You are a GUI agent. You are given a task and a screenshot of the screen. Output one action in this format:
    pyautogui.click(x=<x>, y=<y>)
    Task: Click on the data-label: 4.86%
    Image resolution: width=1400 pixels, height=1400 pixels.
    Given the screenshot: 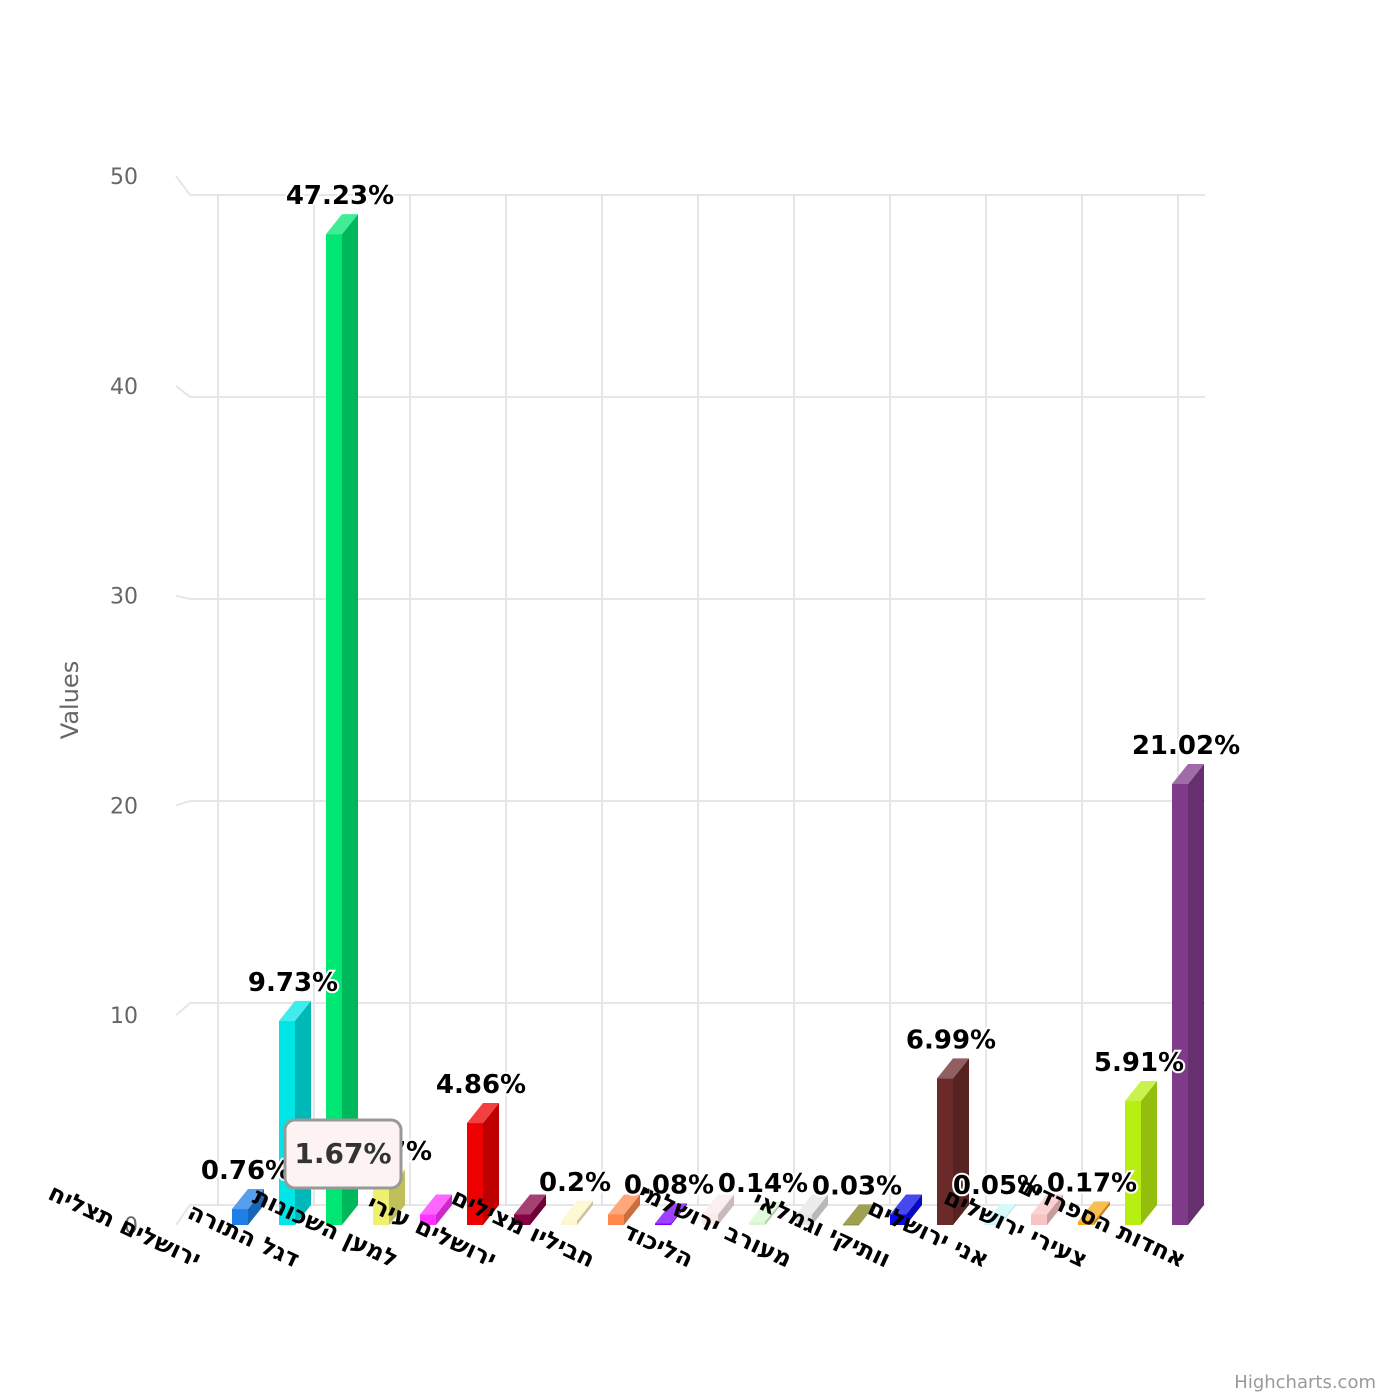 What is the action you would take?
    pyautogui.click(x=481, y=1085)
    